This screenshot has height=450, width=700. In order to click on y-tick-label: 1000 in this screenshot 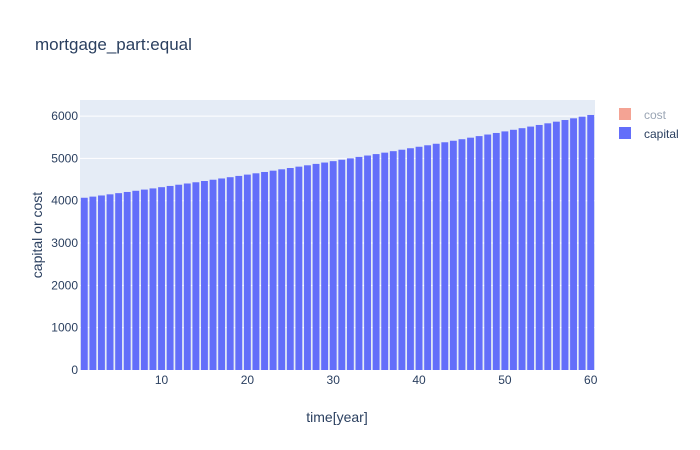, I will do `click(64, 328)`.